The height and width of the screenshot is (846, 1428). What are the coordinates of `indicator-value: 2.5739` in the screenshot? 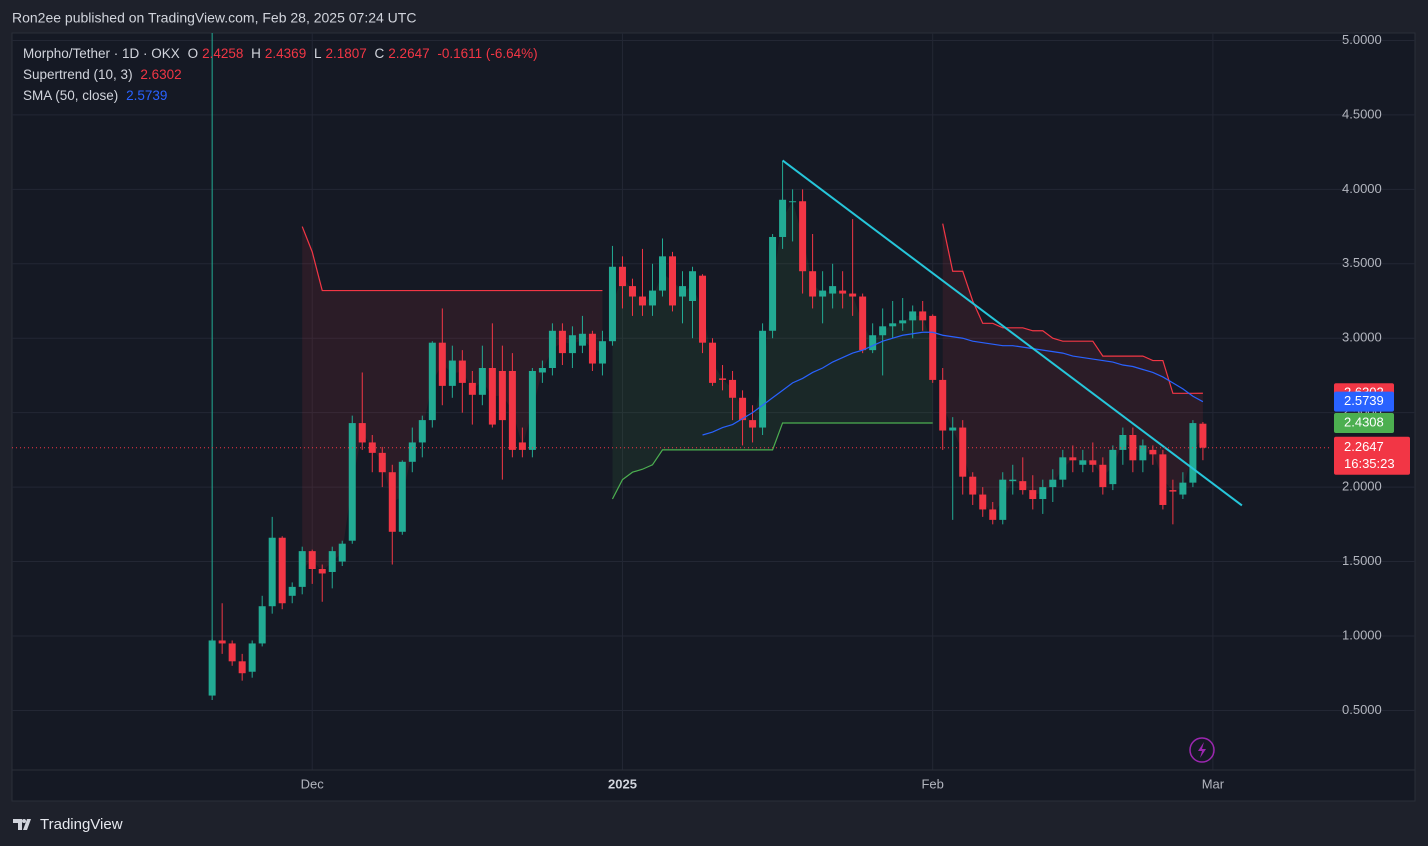 It's located at (147, 95).